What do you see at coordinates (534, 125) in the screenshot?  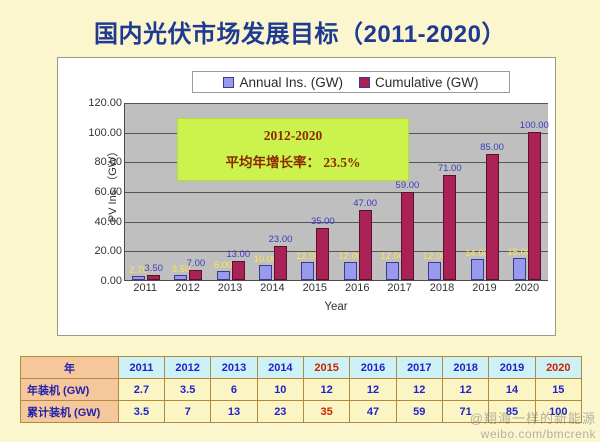 I see `bar-value-label: 100.00` at bounding box center [534, 125].